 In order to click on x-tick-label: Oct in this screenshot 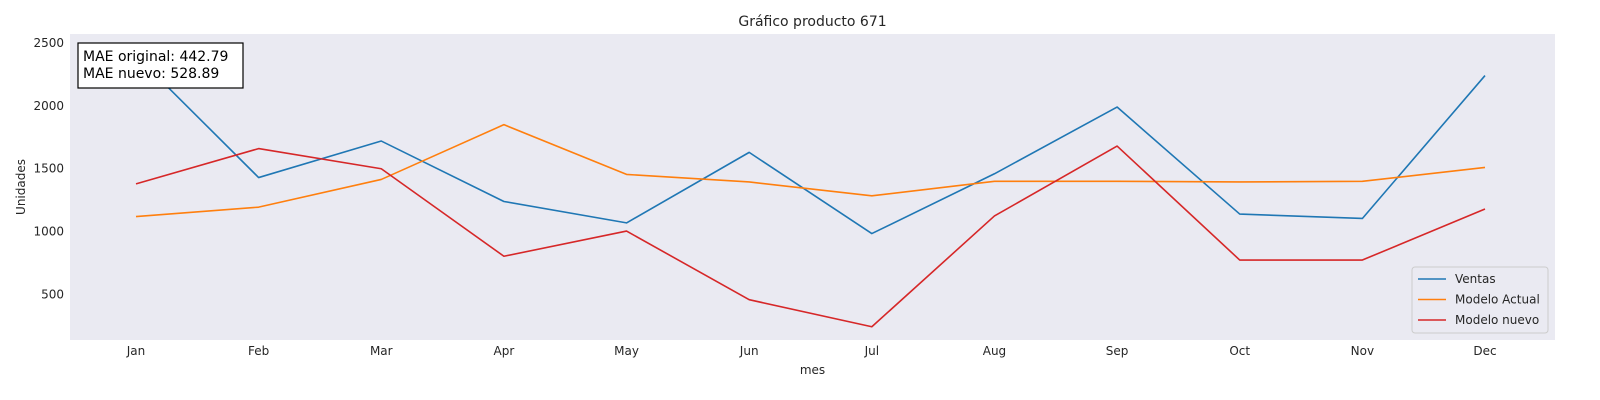, I will do `click(1239, 351)`.